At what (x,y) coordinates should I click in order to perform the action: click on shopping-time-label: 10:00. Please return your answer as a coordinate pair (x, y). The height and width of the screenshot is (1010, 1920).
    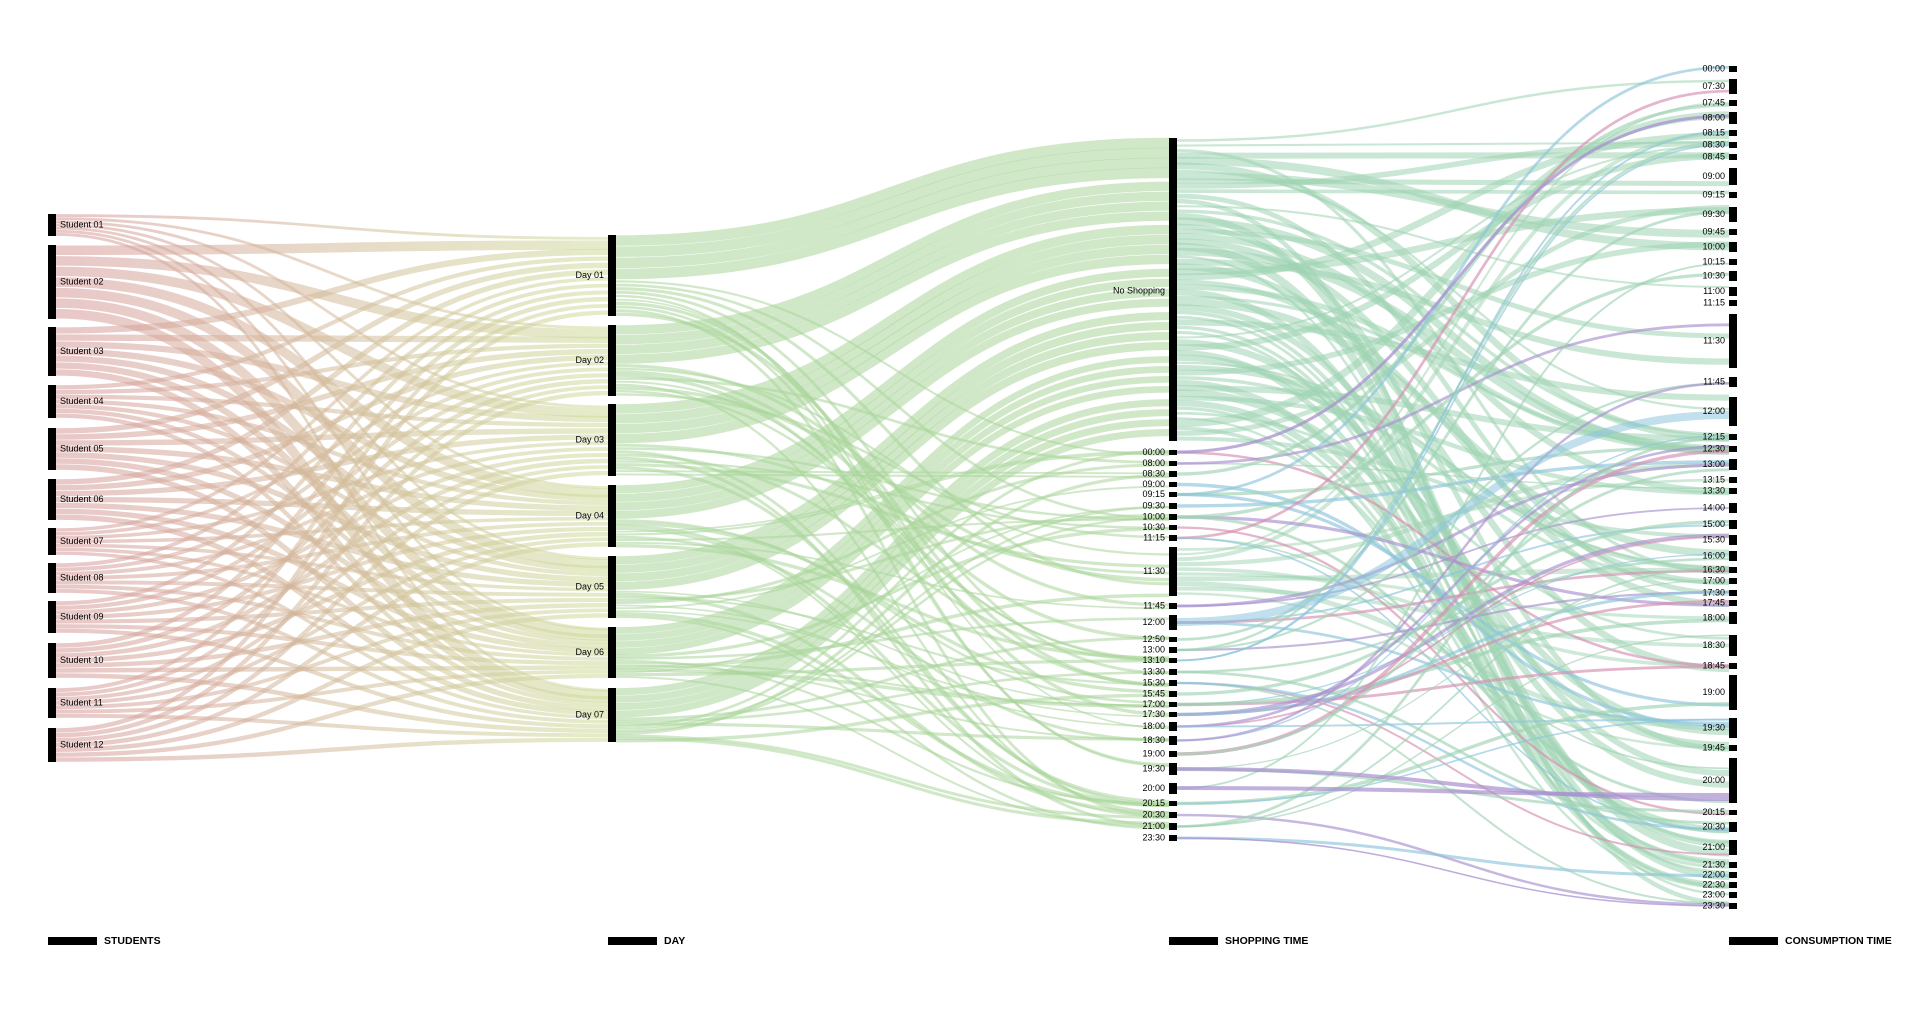
    Looking at the image, I should click on (1153, 516).